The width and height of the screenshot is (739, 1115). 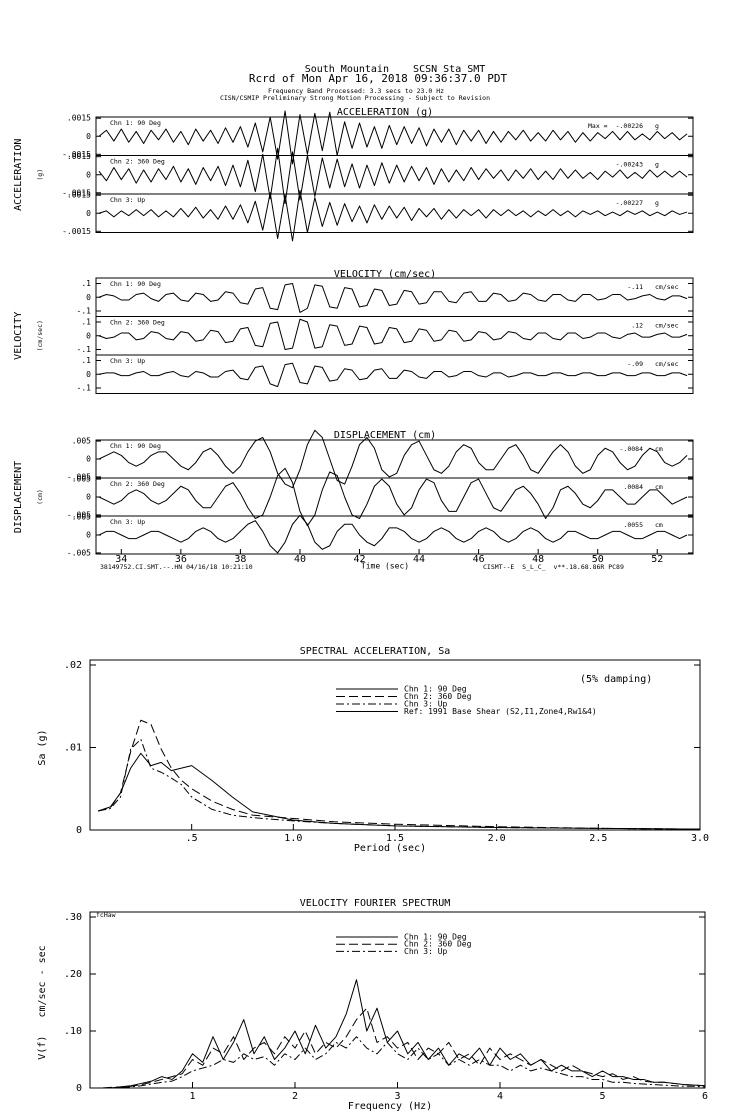 I want to click on y-axis-unit: (g), so click(x=40, y=175).